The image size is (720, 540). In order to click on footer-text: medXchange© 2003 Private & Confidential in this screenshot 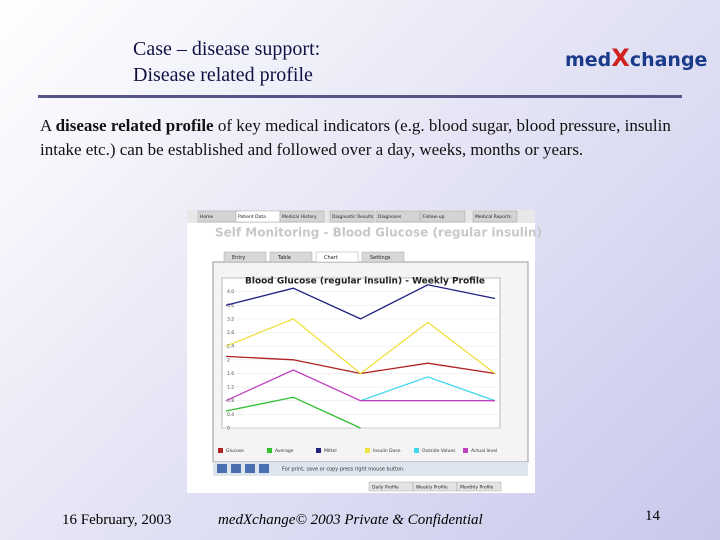, I will do `click(350, 520)`.